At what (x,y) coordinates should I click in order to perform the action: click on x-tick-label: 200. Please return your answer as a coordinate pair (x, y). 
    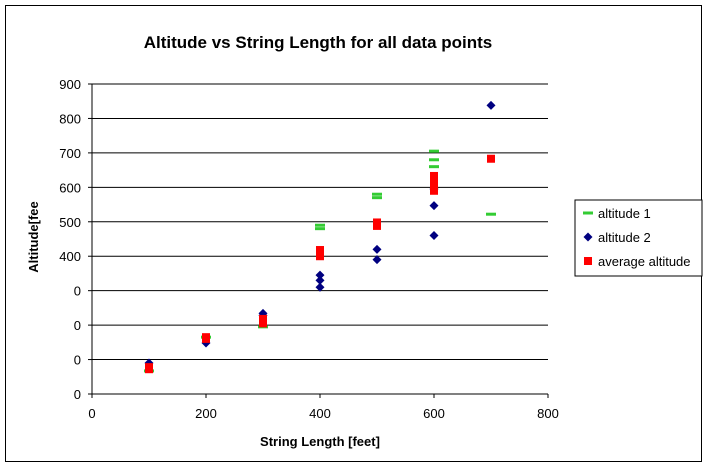
    Looking at the image, I should click on (206, 413).